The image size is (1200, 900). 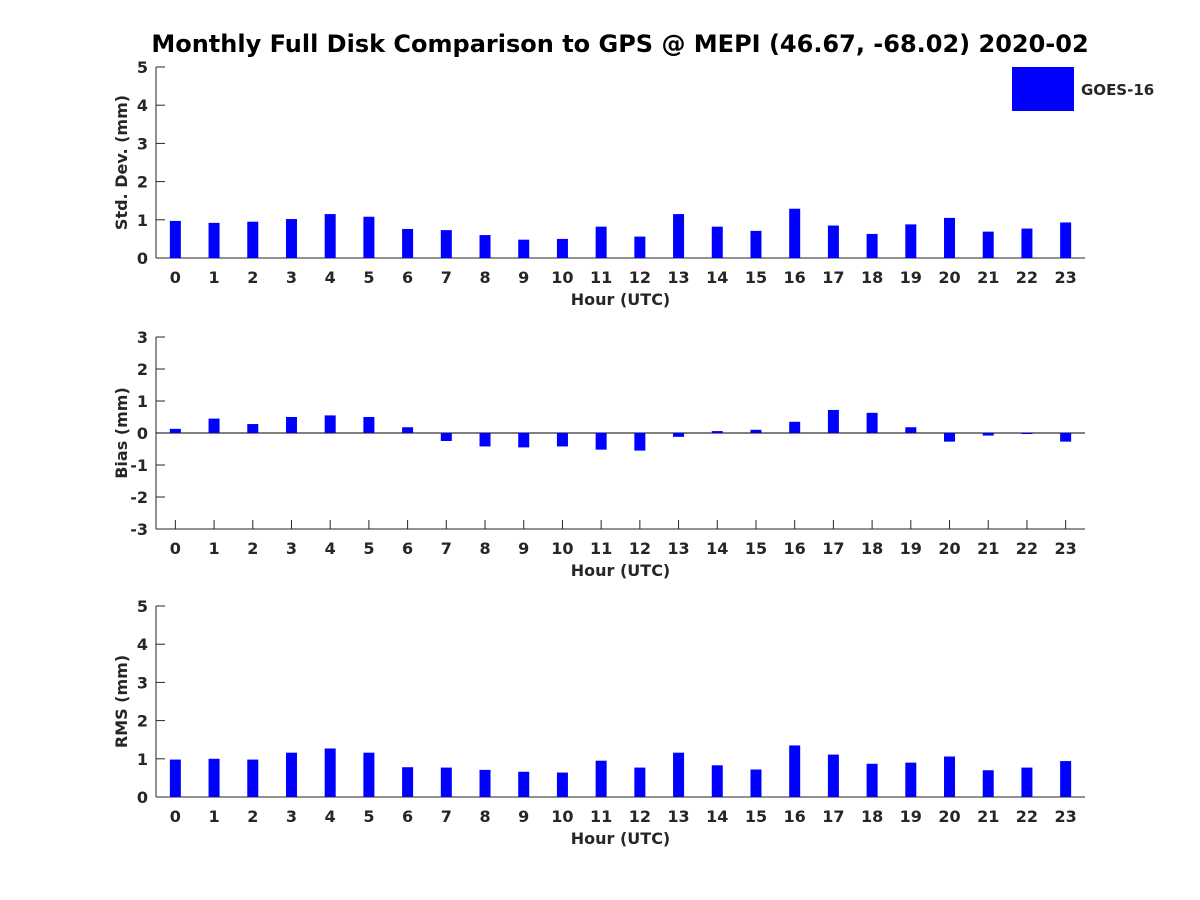 What do you see at coordinates (872, 277) in the screenshot?
I see `x-tick-label: 18` at bounding box center [872, 277].